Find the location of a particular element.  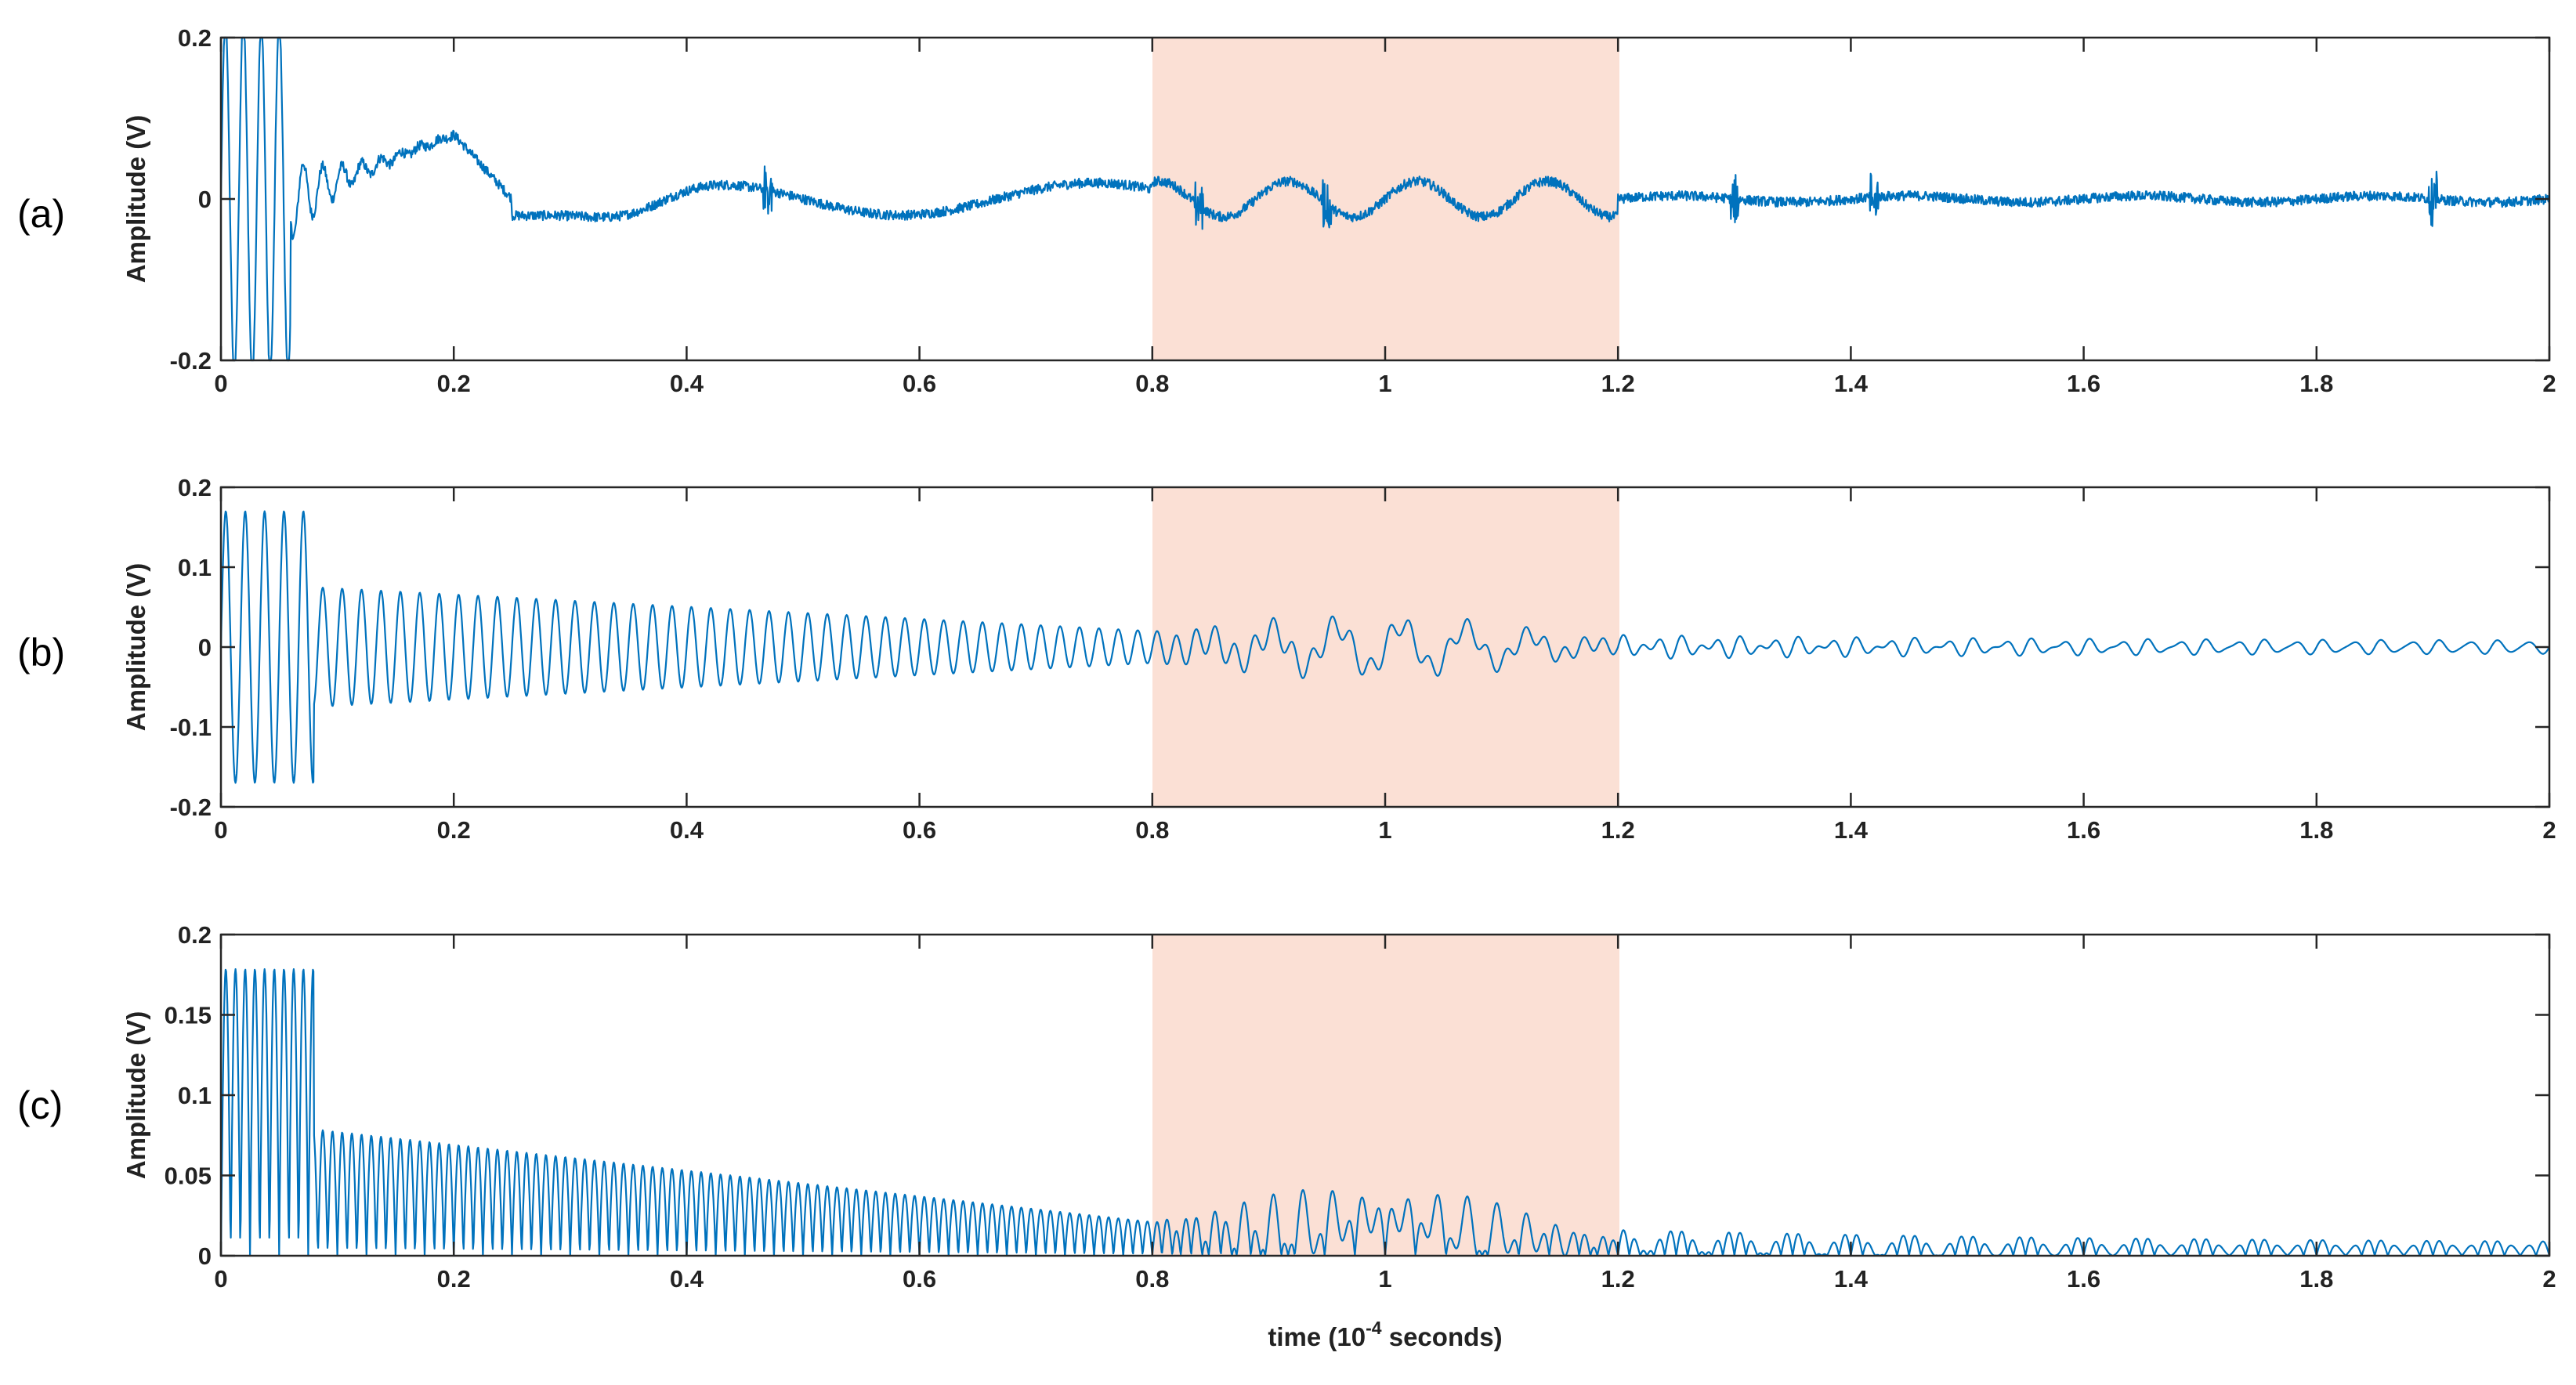

y-tick-label: 0.15 is located at coordinates (189, 1015).